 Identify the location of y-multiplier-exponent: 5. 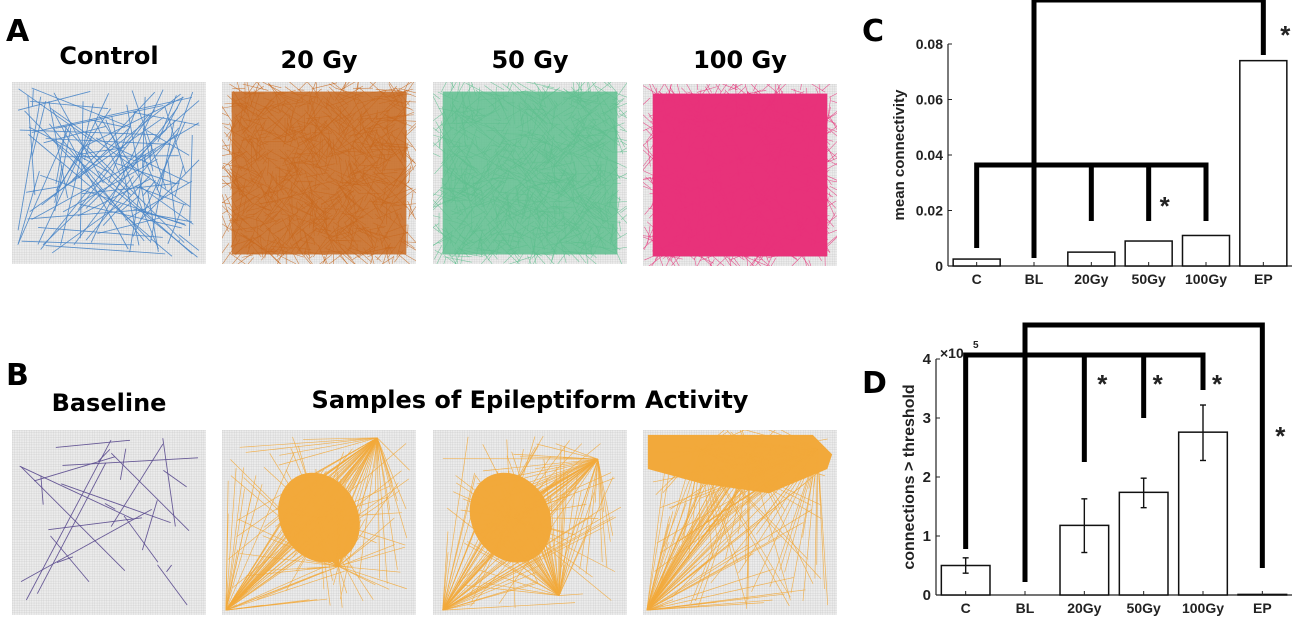
(976, 345).